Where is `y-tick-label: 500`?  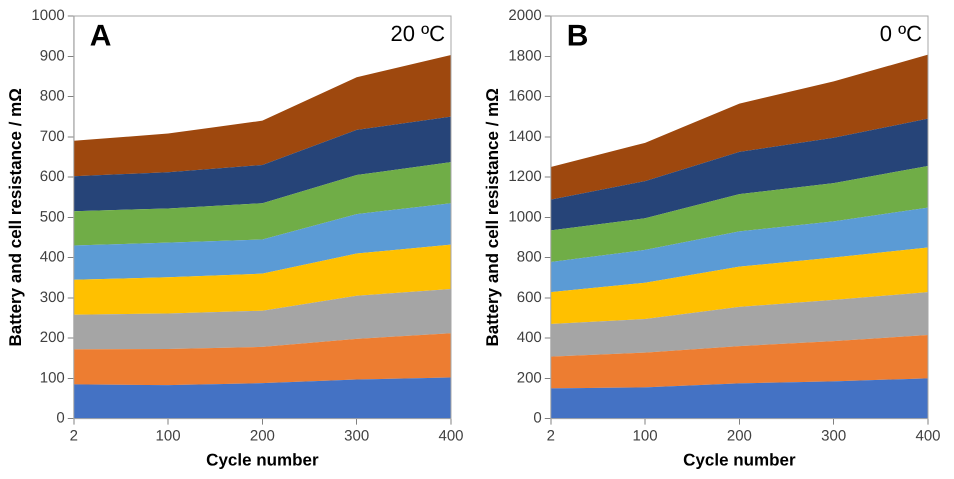
y-tick-label: 500 is located at coordinates (52, 217).